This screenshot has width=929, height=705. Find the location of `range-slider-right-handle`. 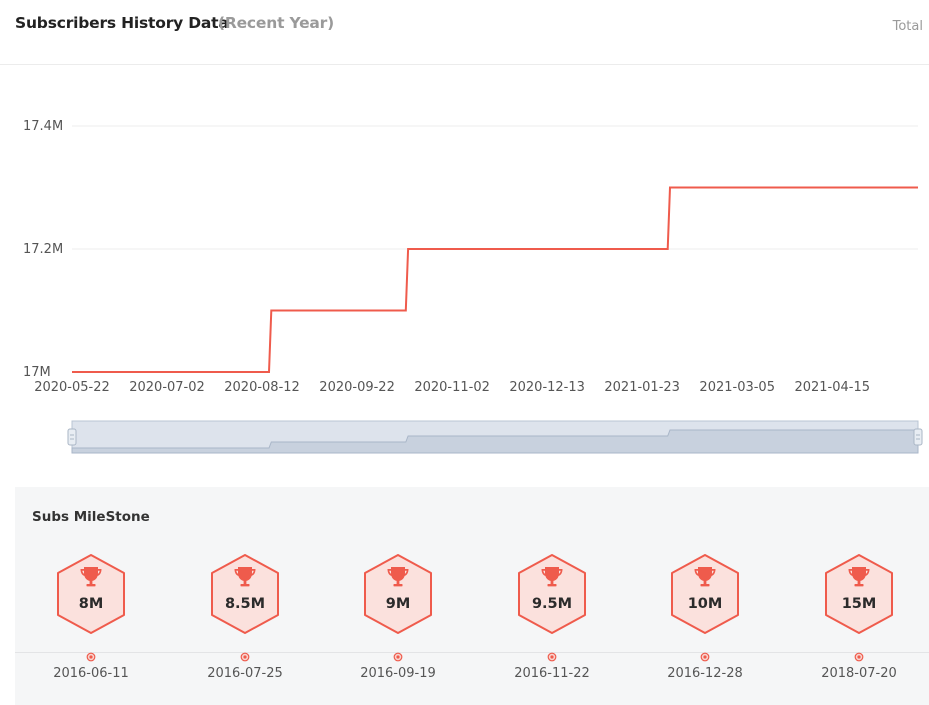

range-slider-right-handle is located at coordinates (918, 437).